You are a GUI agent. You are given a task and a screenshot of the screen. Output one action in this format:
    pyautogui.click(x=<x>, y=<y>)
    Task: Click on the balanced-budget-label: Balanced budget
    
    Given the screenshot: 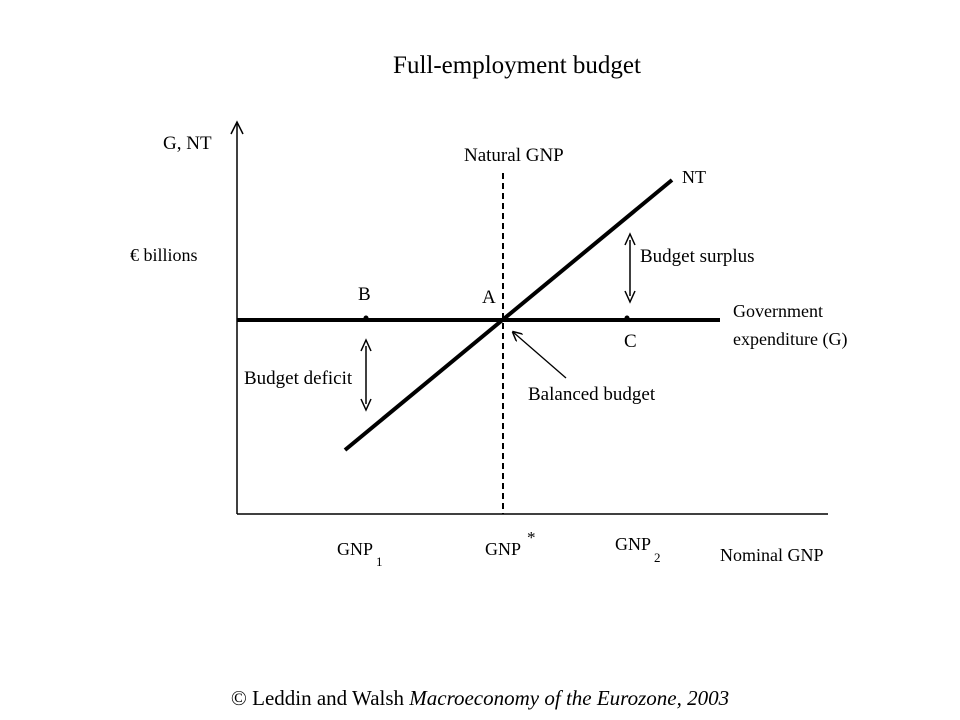 What is the action you would take?
    pyautogui.click(x=592, y=394)
    